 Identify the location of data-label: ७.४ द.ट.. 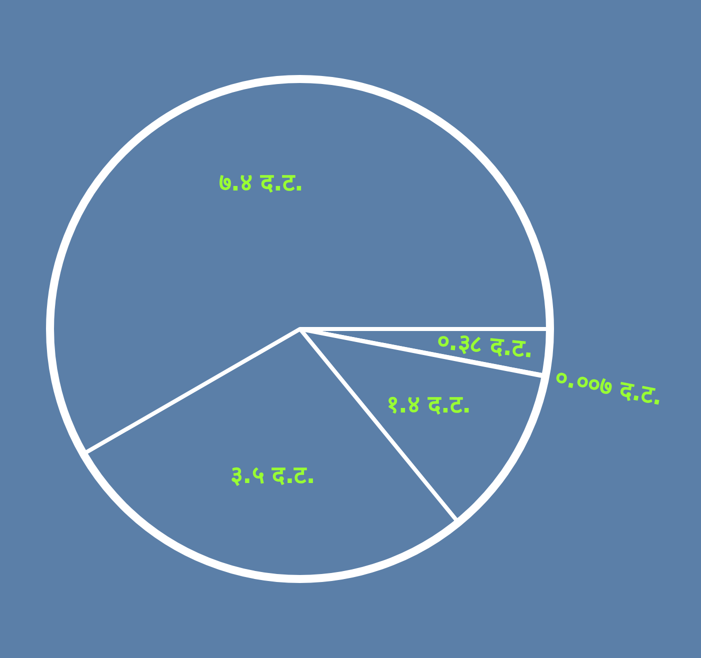
(261, 182).